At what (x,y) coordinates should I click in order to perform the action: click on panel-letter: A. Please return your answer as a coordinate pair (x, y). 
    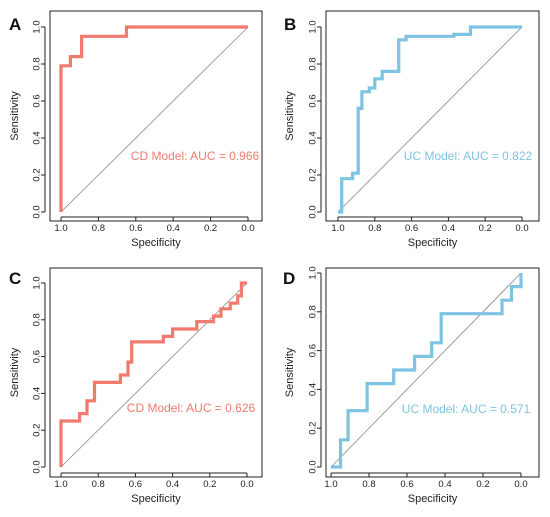
    Looking at the image, I should click on (15, 24).